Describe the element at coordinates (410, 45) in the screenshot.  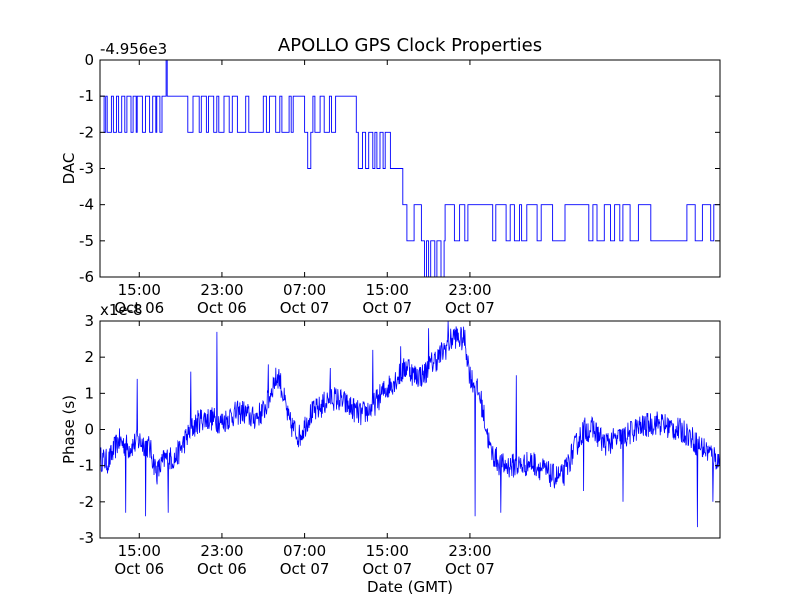
I see `figure-title: APOLLO GPS Clock Properties` at that location.